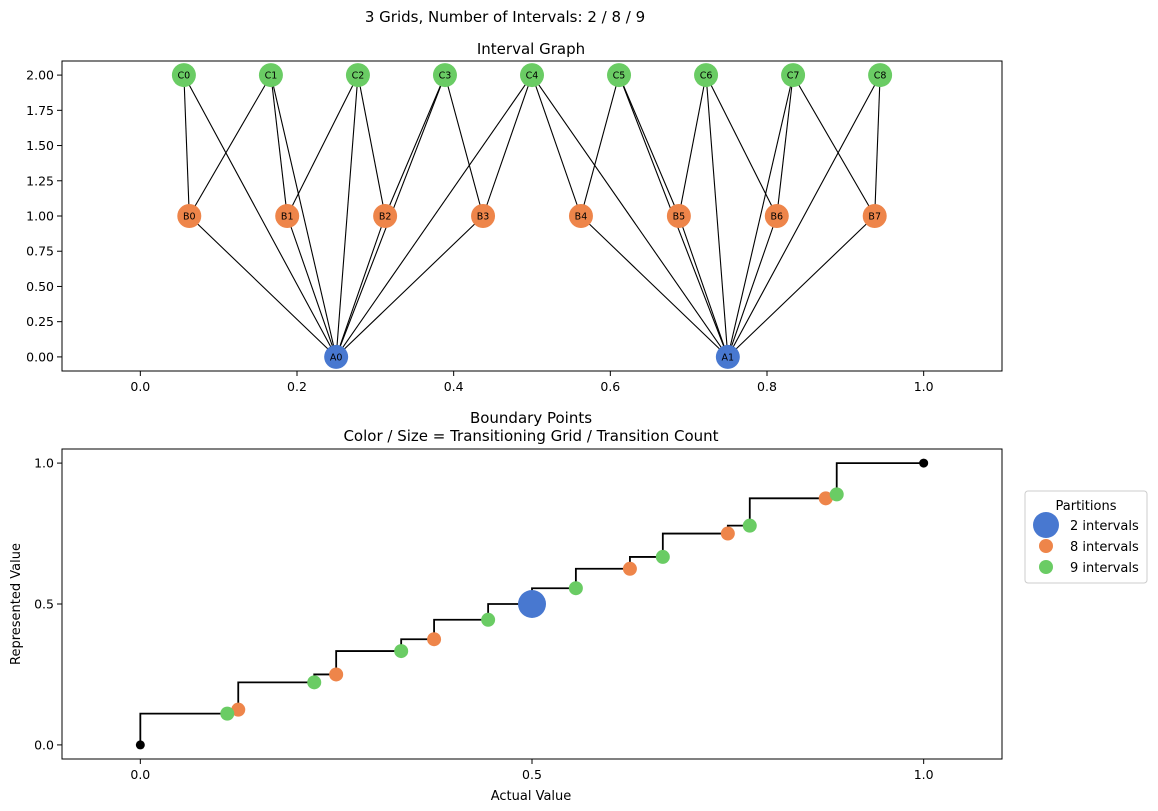  I want to click on node-B2, so click(385, 216).